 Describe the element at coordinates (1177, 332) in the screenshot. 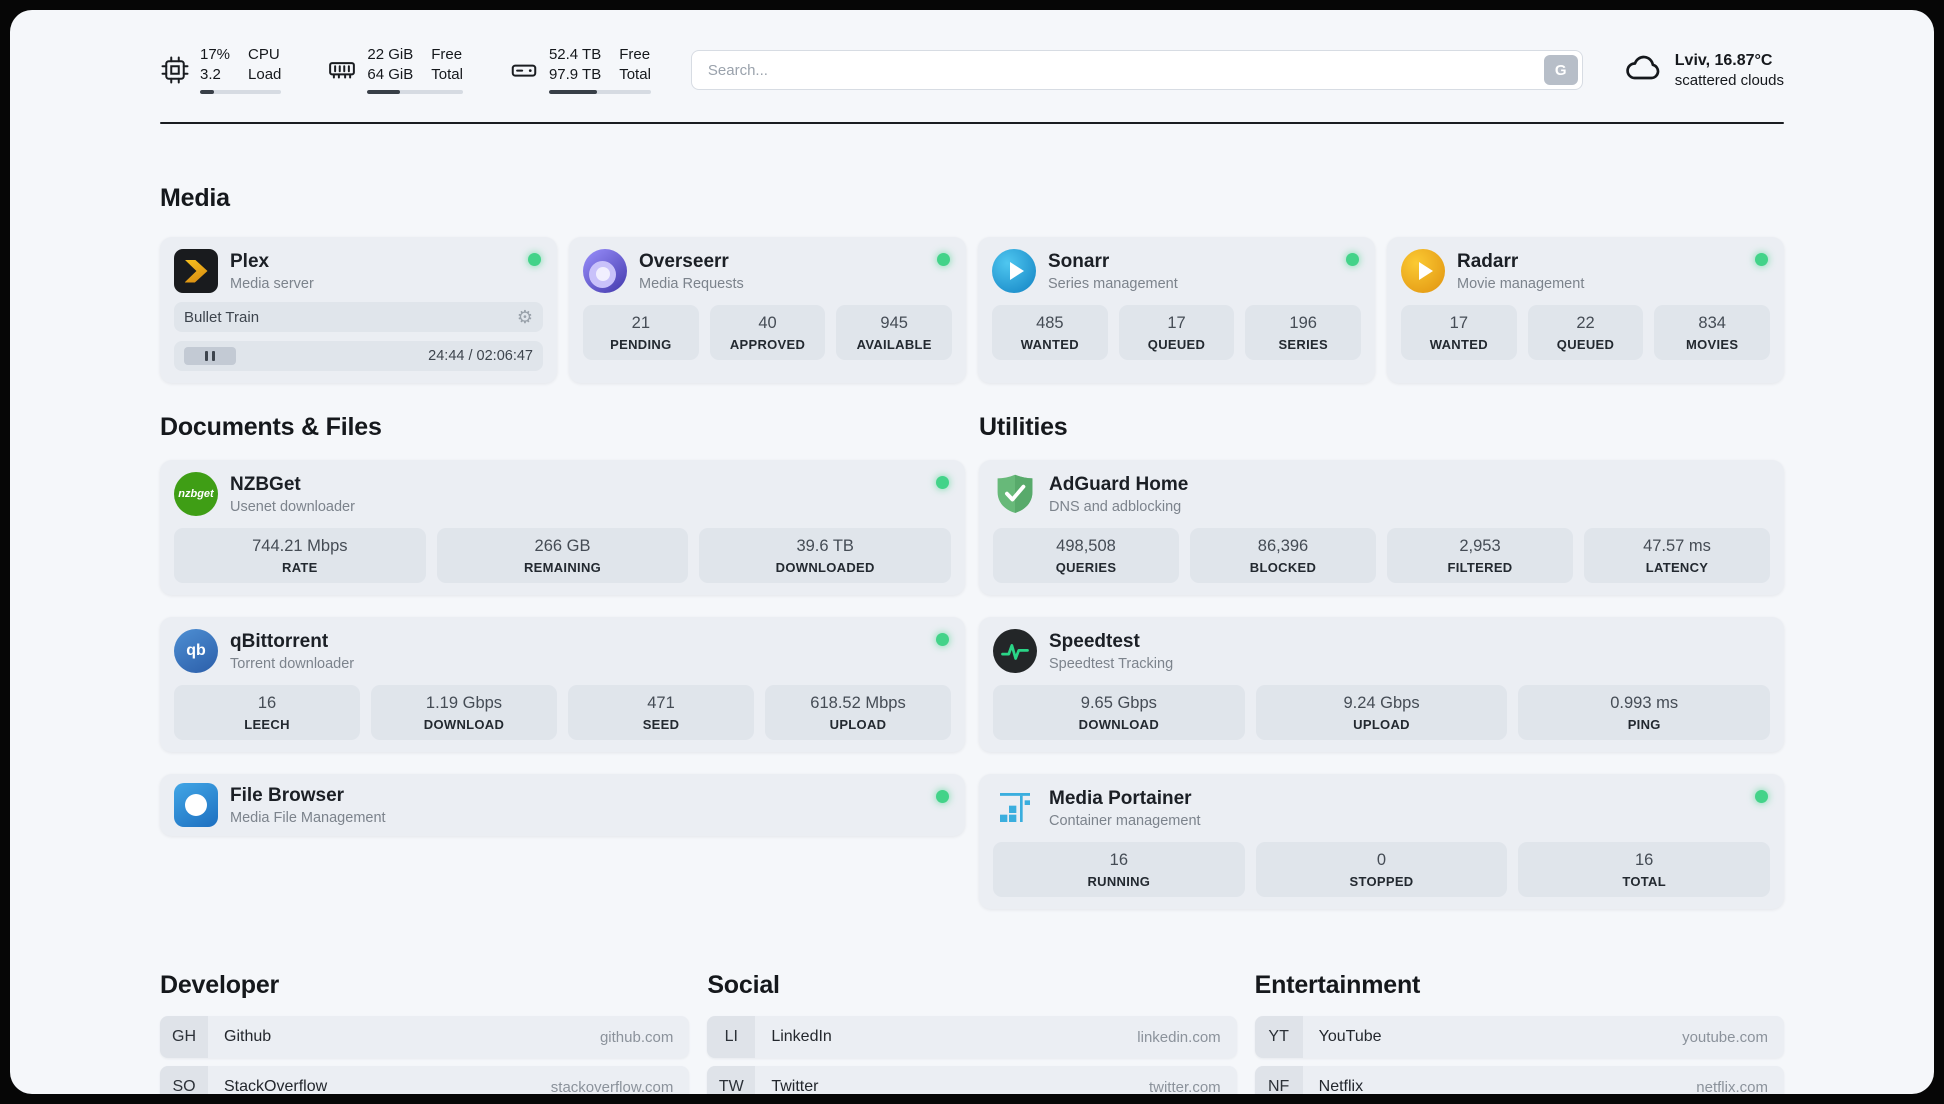

I see `stats-row: 485 WANTED 17 QUEUED 196 SERIES` at that location.